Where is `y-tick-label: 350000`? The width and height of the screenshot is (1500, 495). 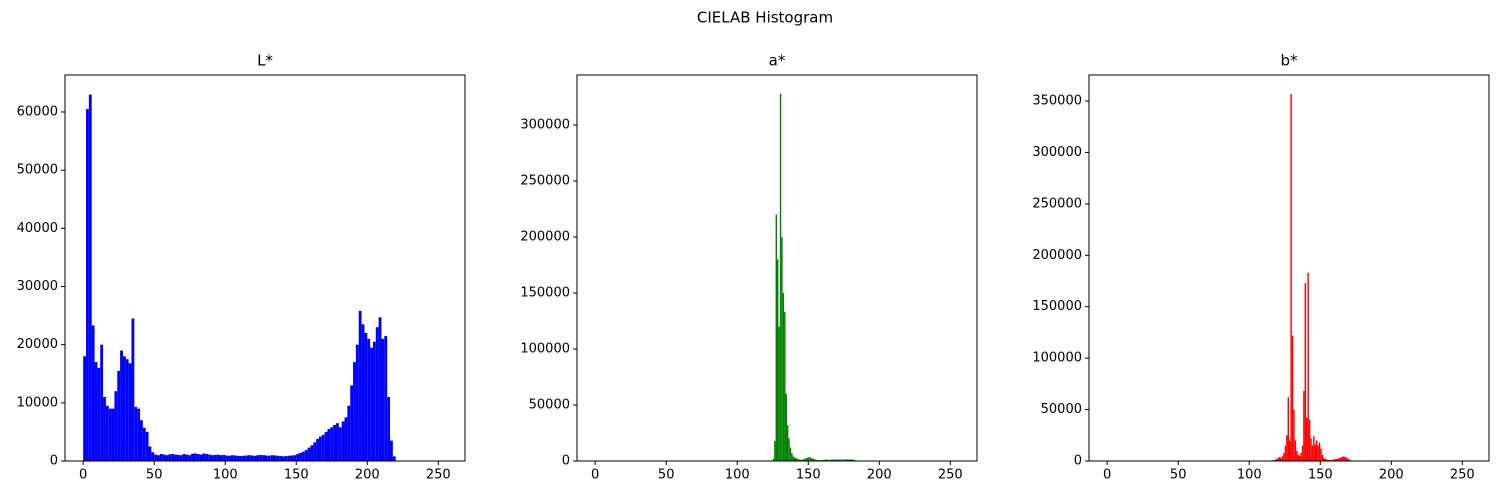 y-tick-label: 350000 is located at coordinates (1057, 101).